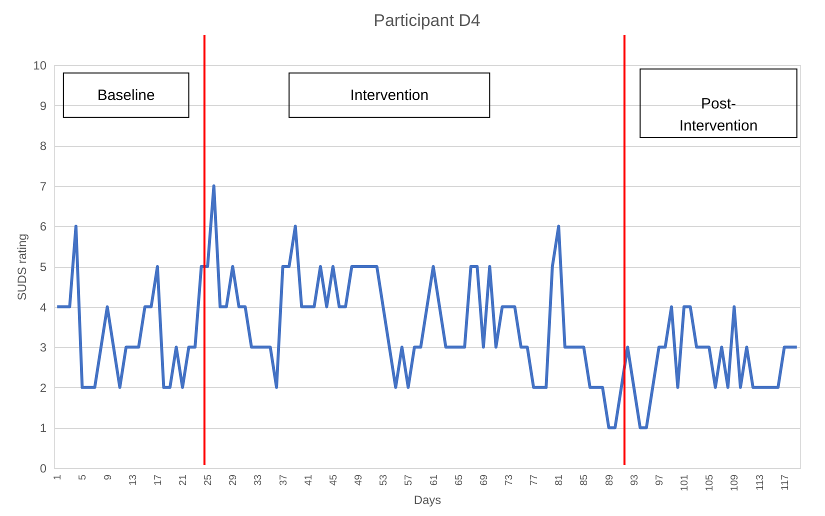 This screenshot has width=825, height=516. What do you see at coordinates (158, 480) in the screenshot?
I see `x-tick-label: 17` at bounding box center [158, 480].